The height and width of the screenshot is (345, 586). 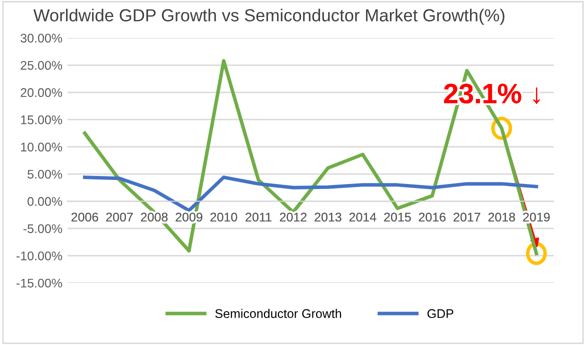 I want to click on chart-title: Worldwide GDP Growth vs Semiconductor Market Growth(%), so click(x=268, y=16).